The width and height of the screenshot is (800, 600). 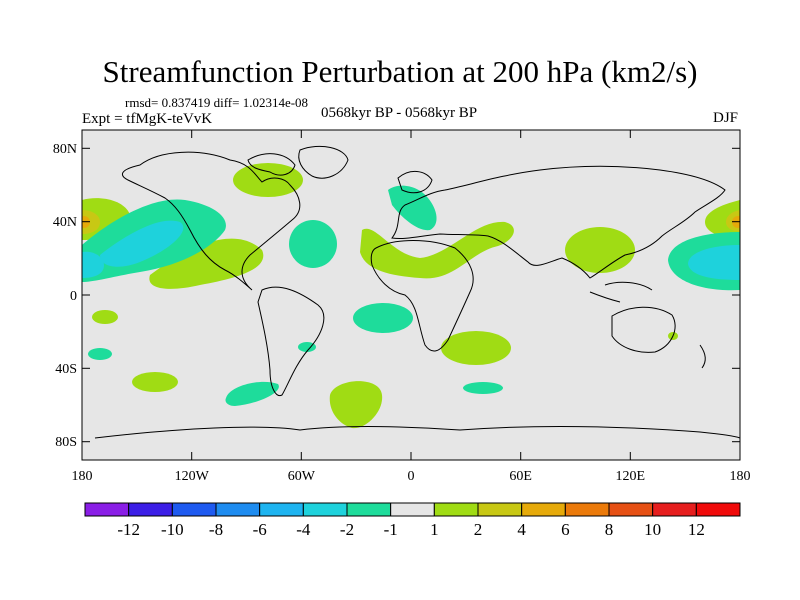 What do you see at coordinates (268, 180) in the screenshot?
I see `contour-canada` at bounding box center [268, 180].